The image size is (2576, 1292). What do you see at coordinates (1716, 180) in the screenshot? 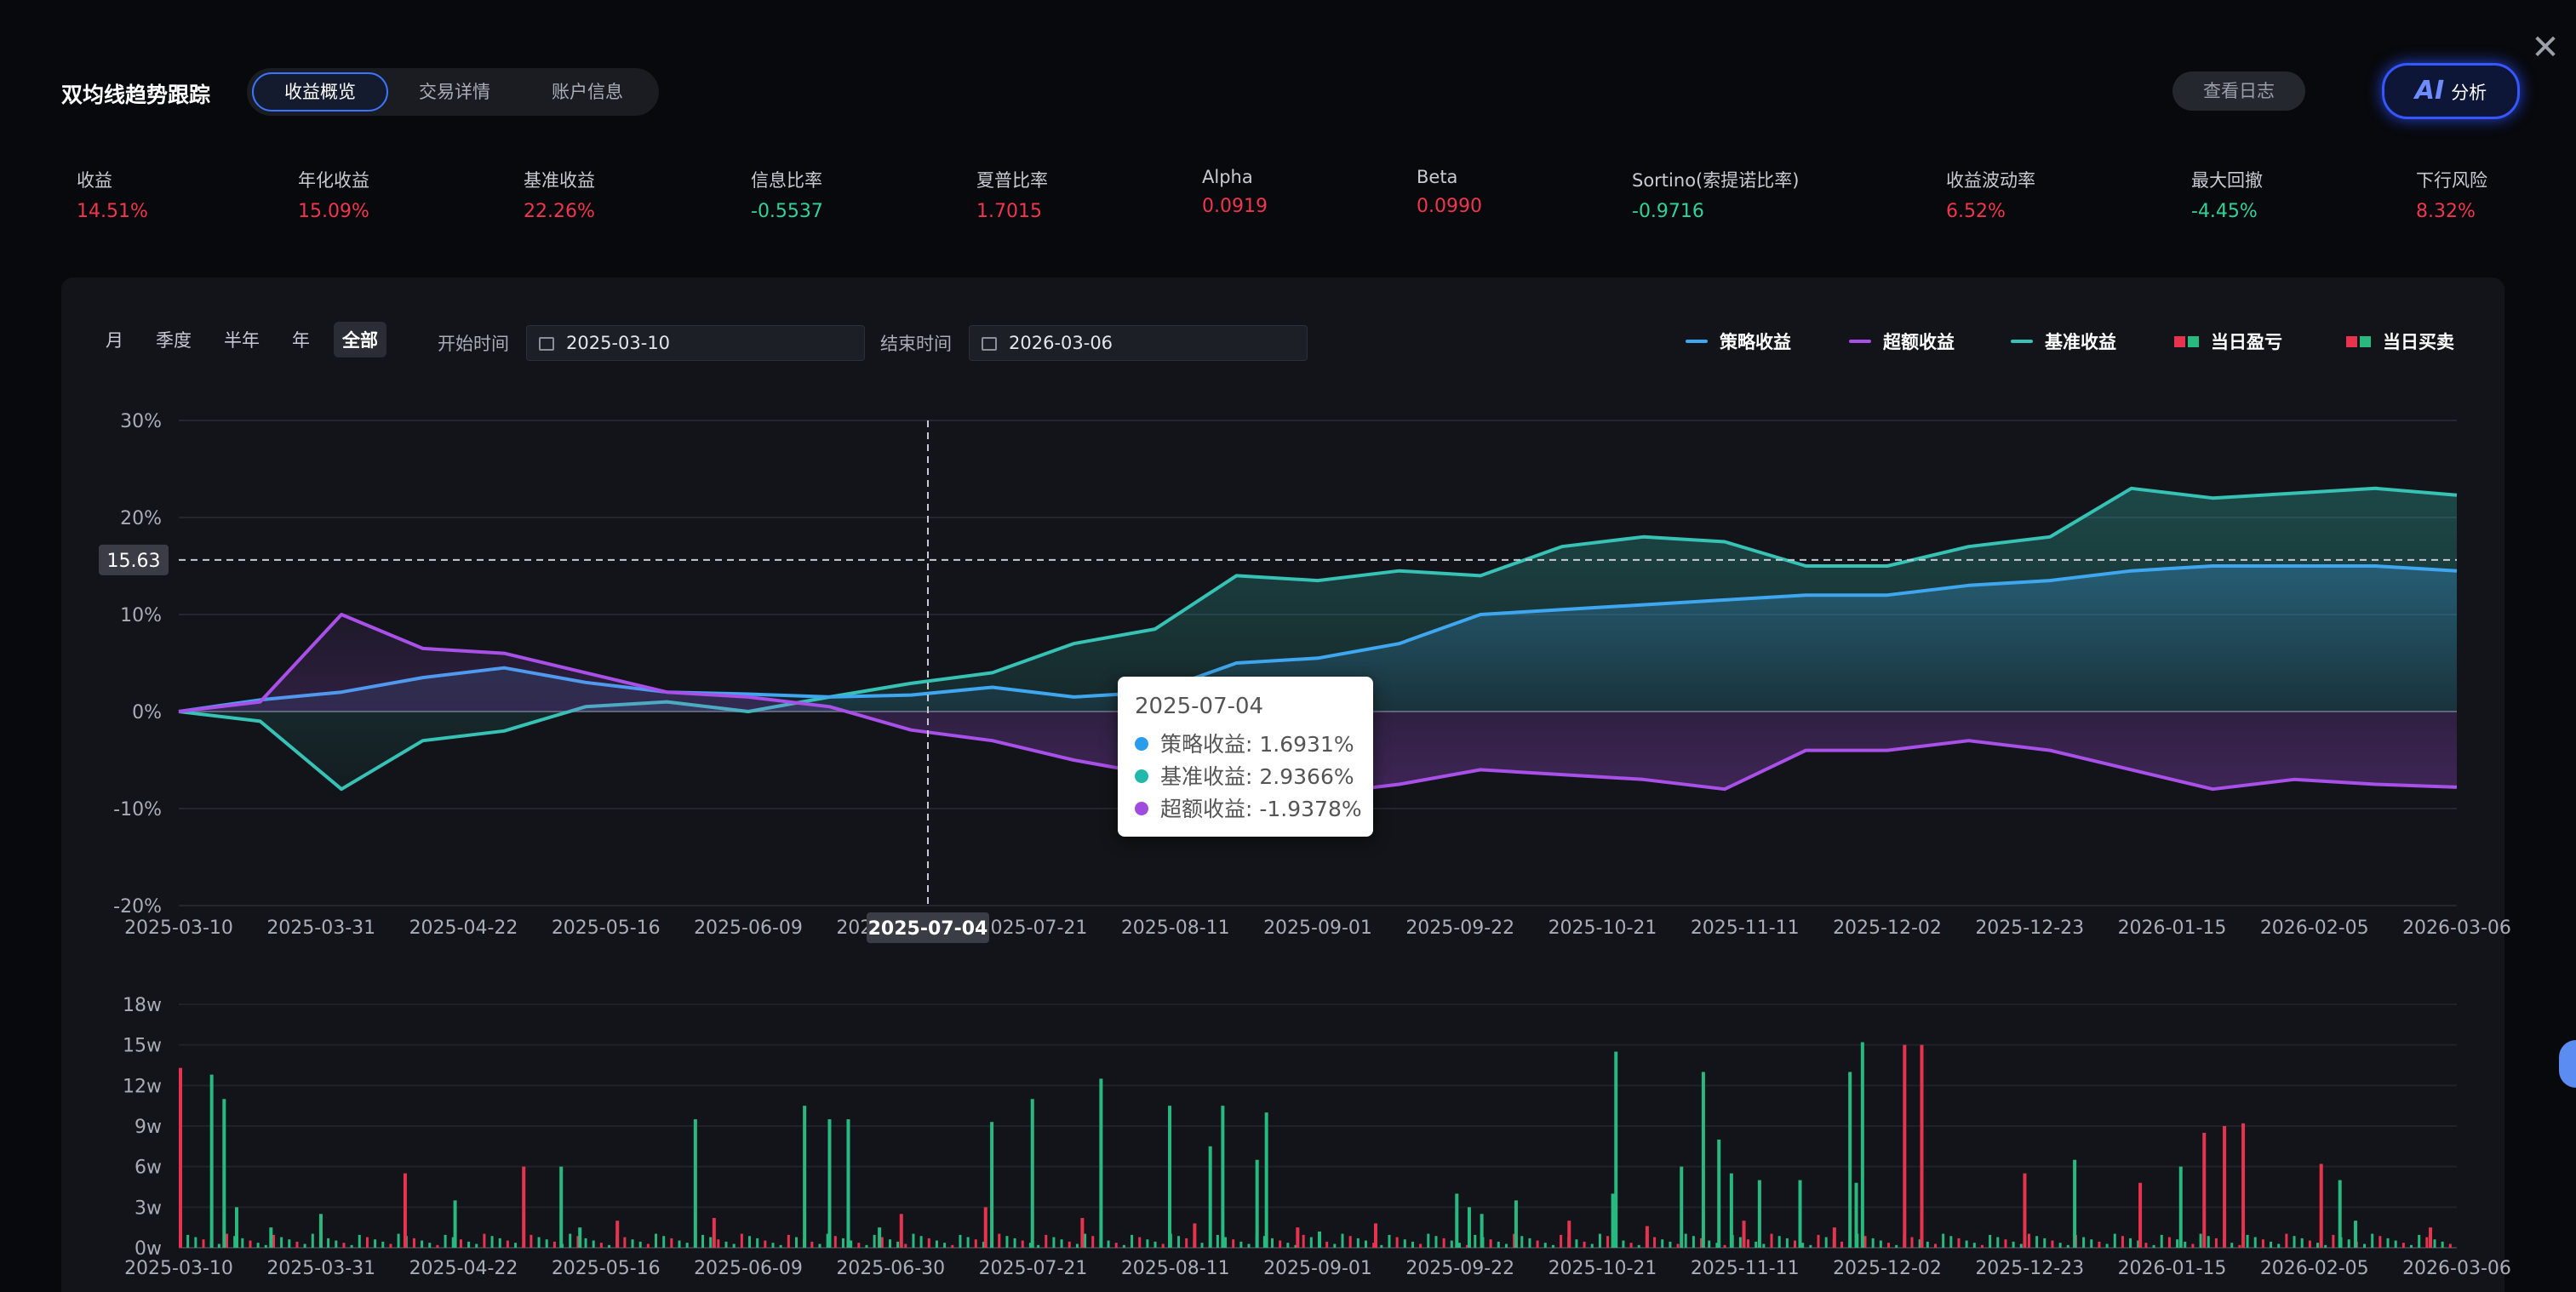
I see `stat-label: Sortino(索提诺比率)` at bounding box center [1716, 180].